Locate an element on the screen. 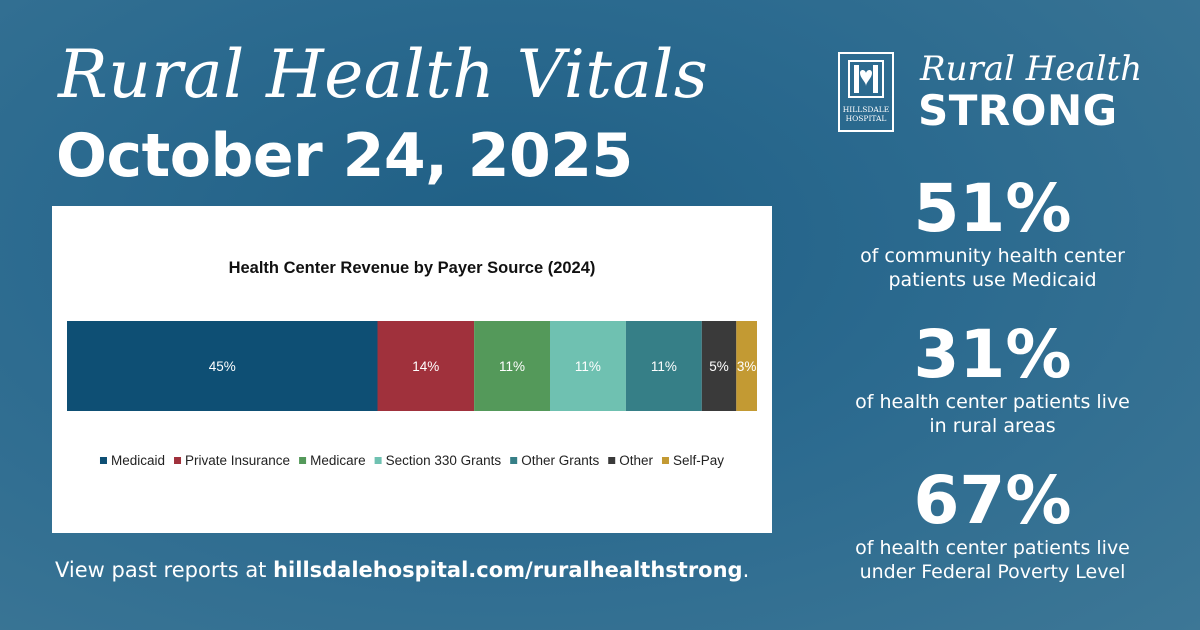  data-label-private-insurance: 14% is located at coordinates (425, 366).